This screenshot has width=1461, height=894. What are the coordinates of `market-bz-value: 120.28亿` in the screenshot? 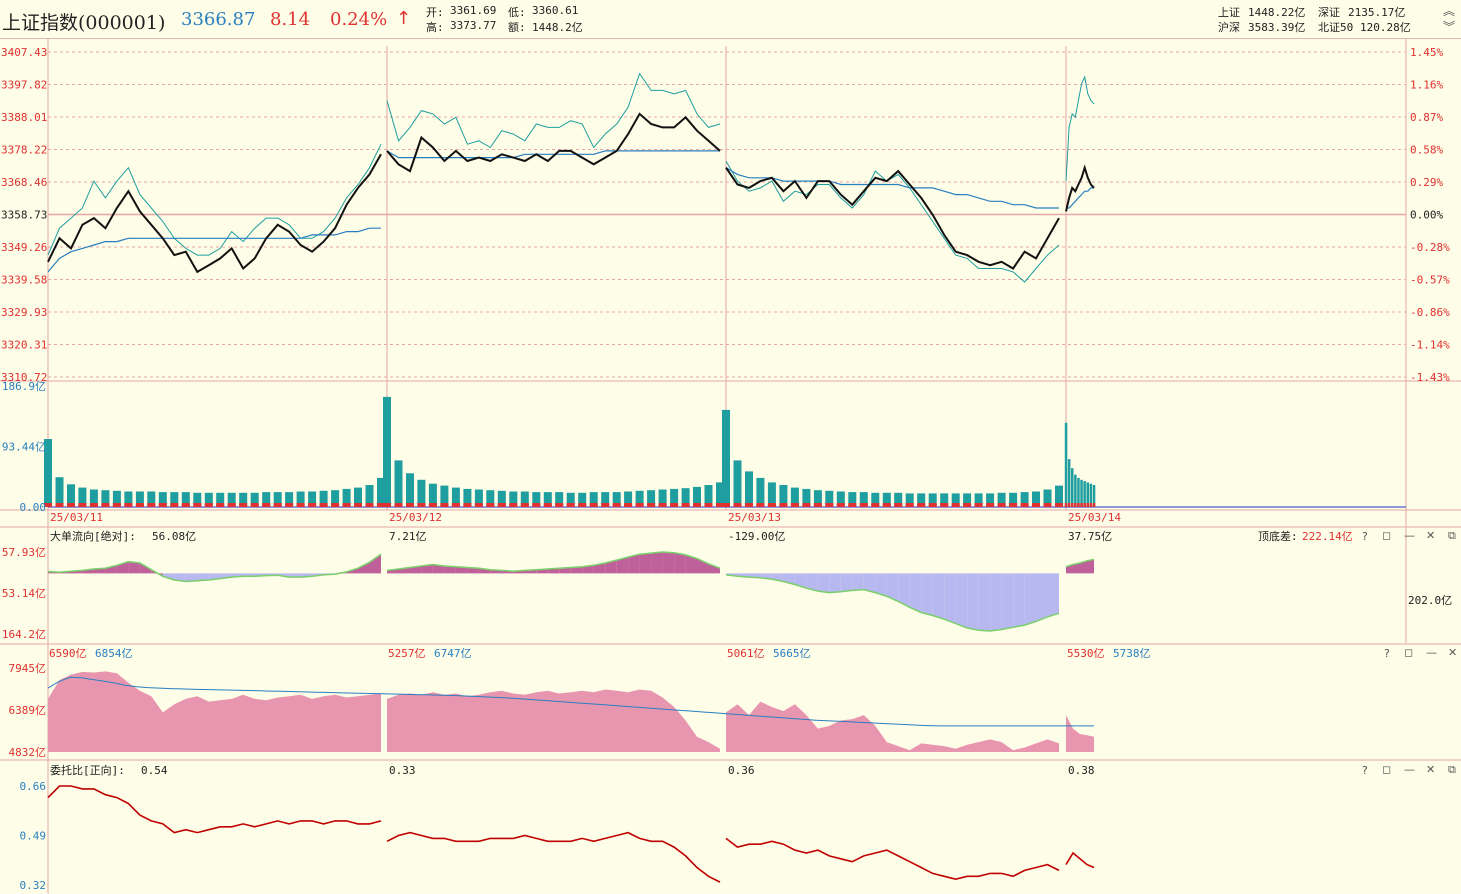 It's located at (1385, 27).